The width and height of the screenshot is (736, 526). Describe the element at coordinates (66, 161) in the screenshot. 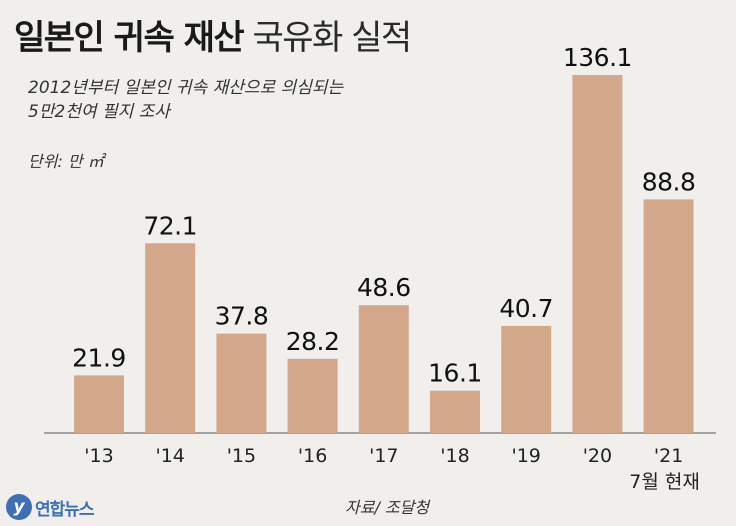

I see `unit-label: 단위: 만 ㎡` at that location.